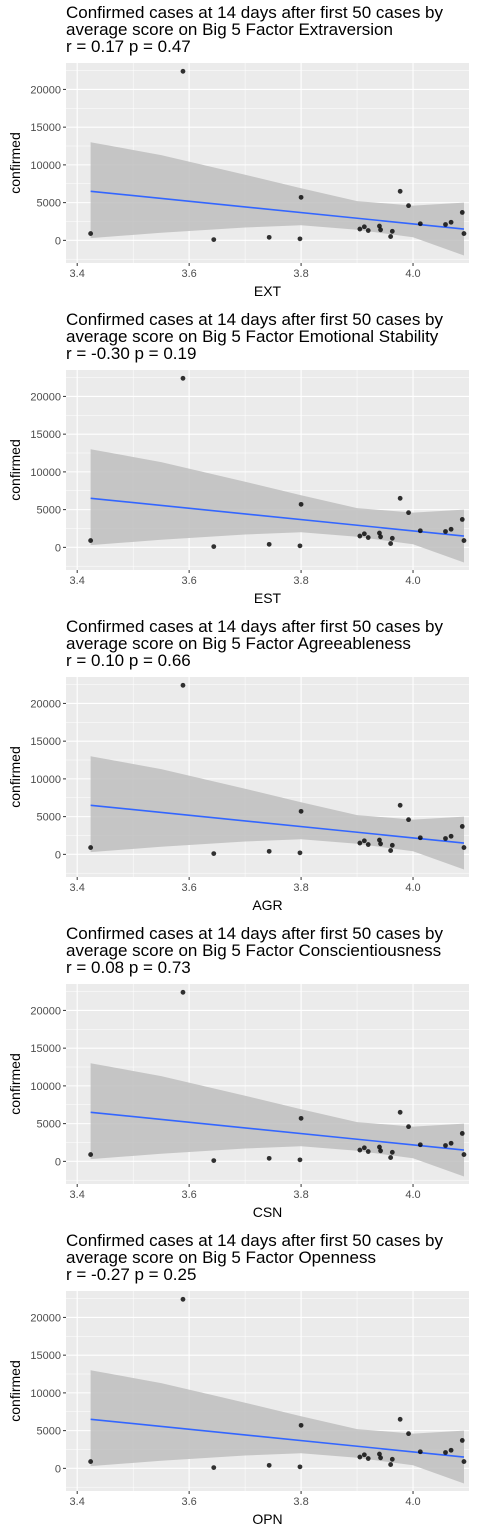 The image size is (480, 1536). What do you see at coordinates (268, 1212) in the screenshot?
I see `x-axis-label: CSN` at bounding box center [268, 1212].